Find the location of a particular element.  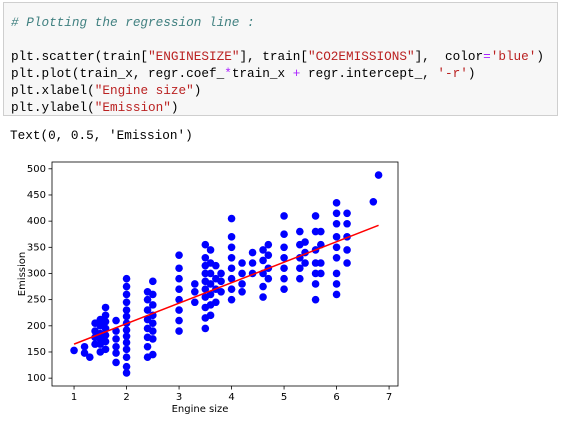

code: plt.ylabel( is located at coordinates (53, 107).